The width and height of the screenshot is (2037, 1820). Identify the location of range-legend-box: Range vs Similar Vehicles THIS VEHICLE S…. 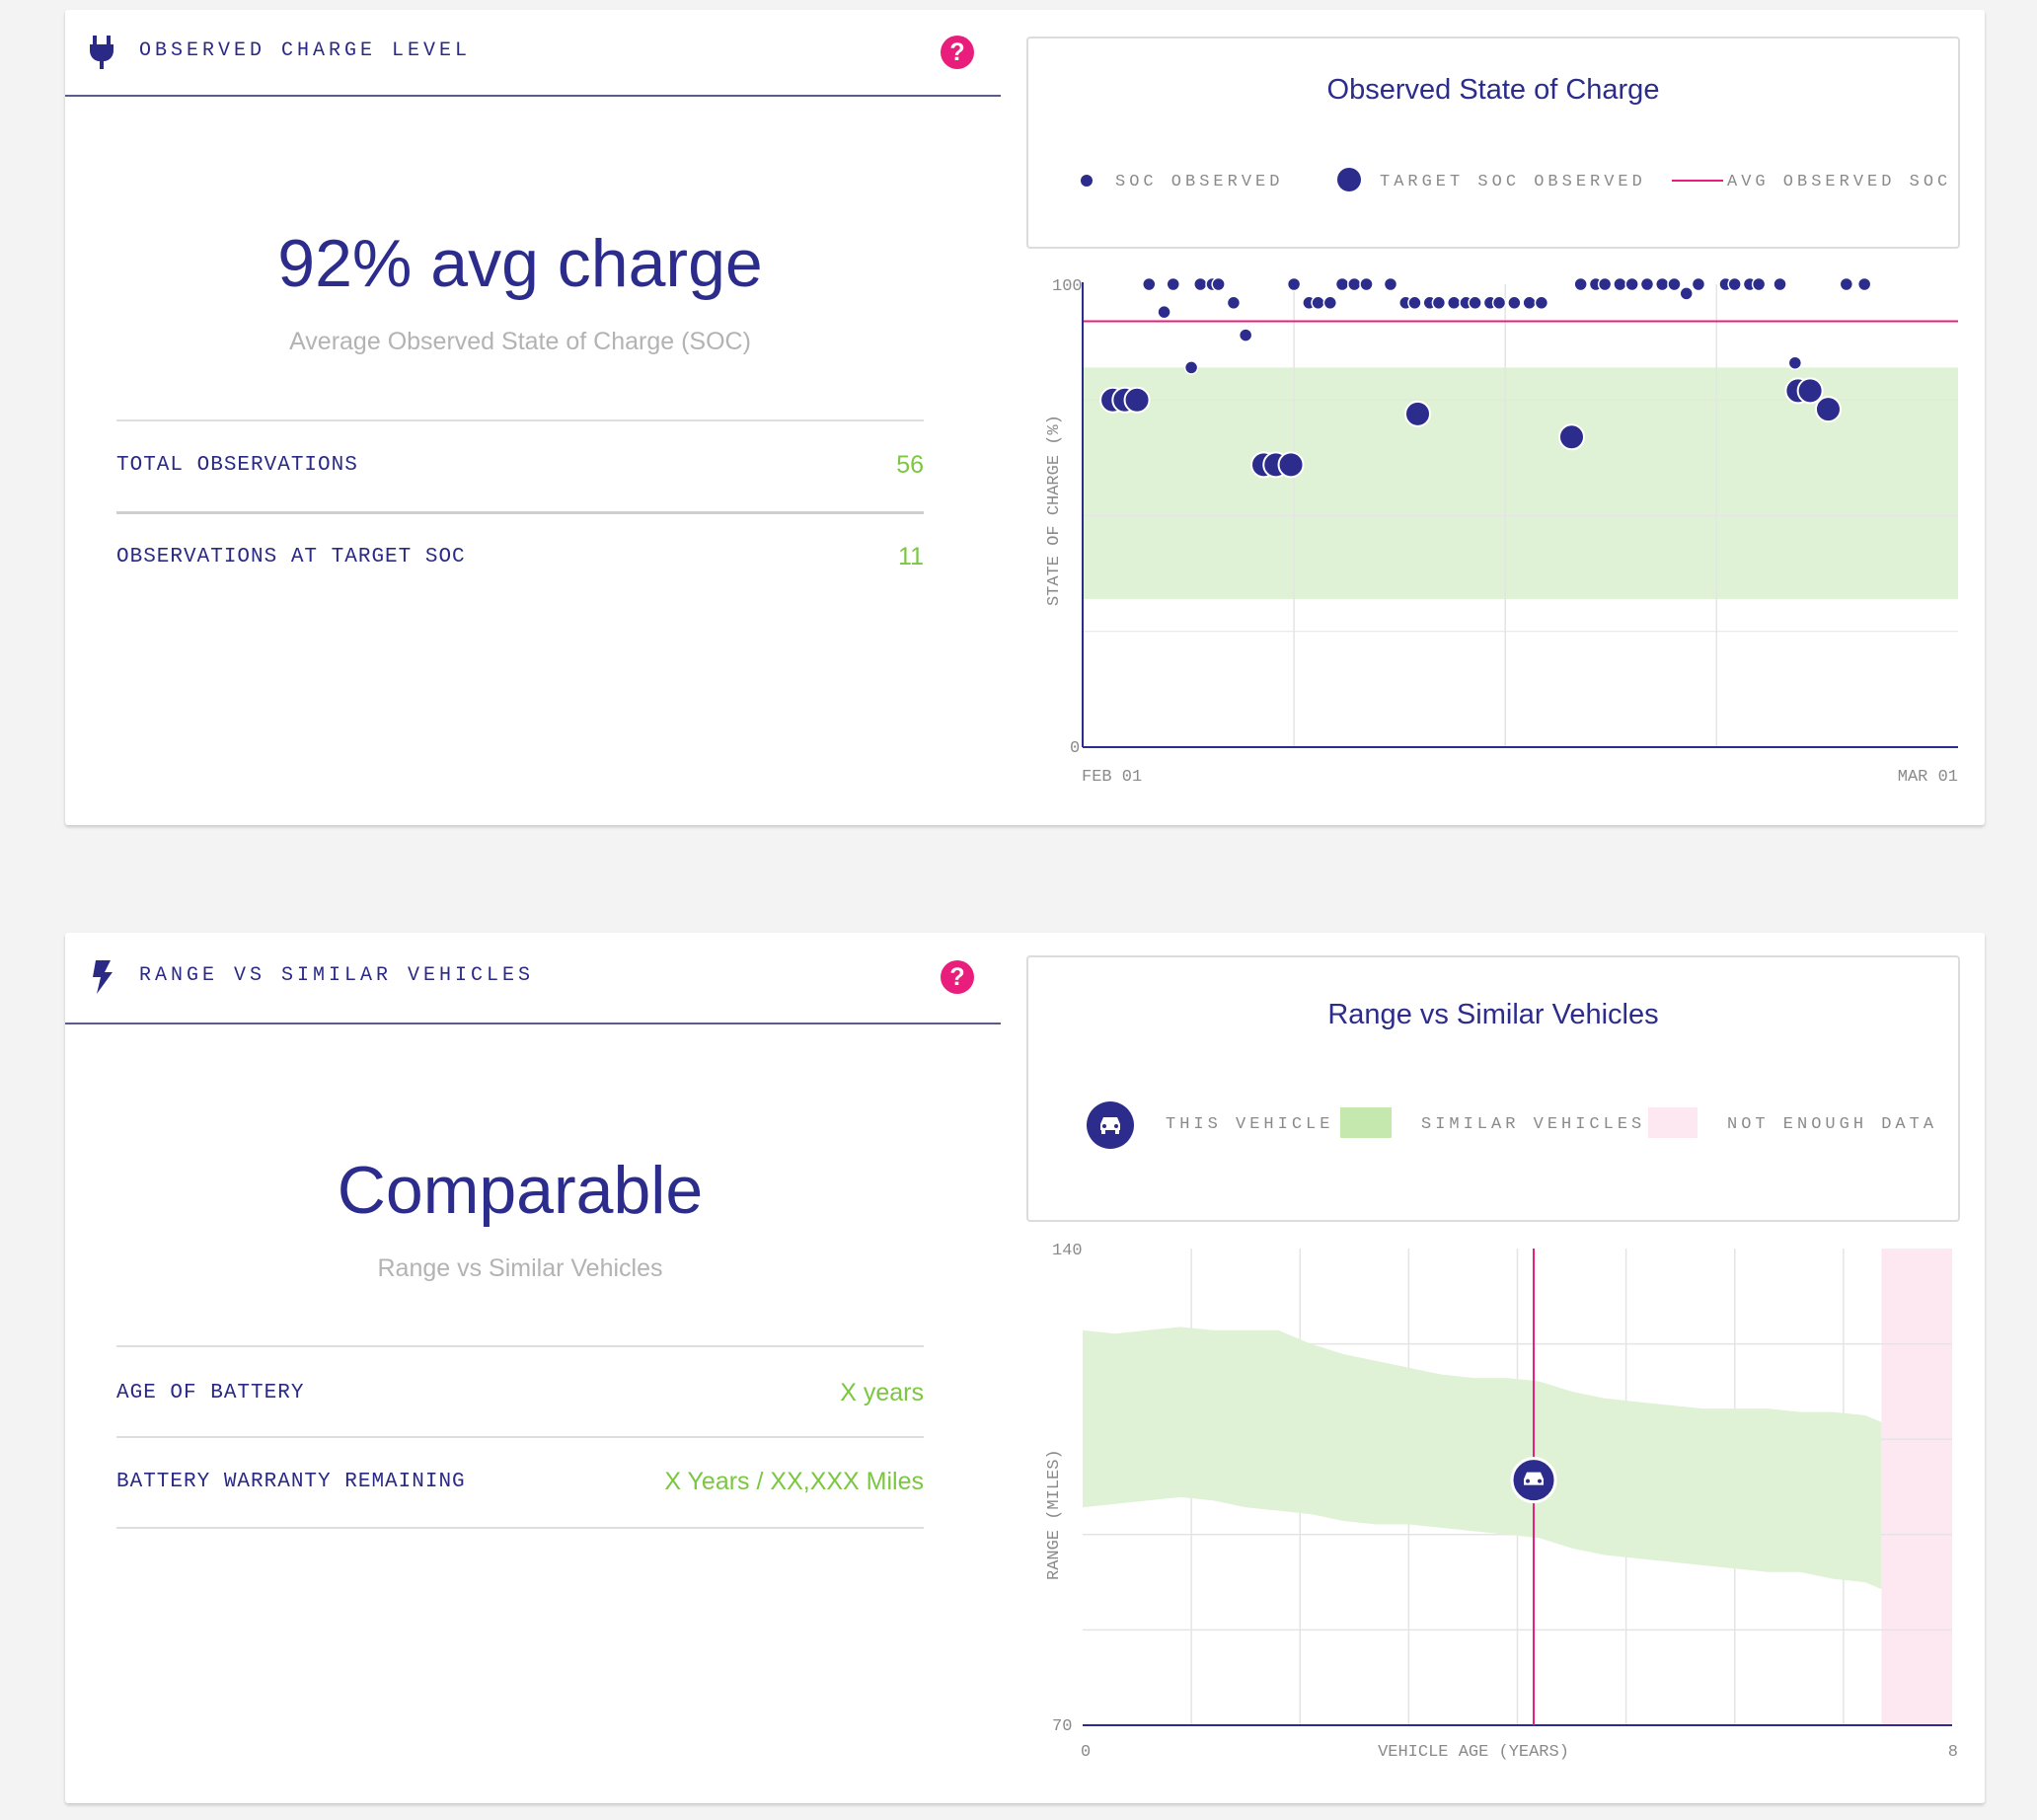
(1493, 1088).